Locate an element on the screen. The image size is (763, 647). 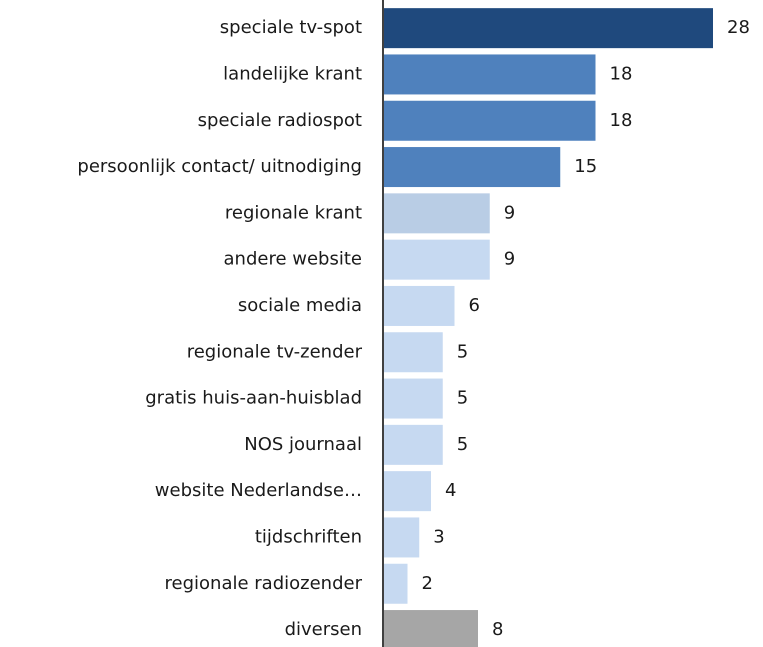
category-label: persoonlijk contact/ uitnodiging is located at coordinates (219, 166).